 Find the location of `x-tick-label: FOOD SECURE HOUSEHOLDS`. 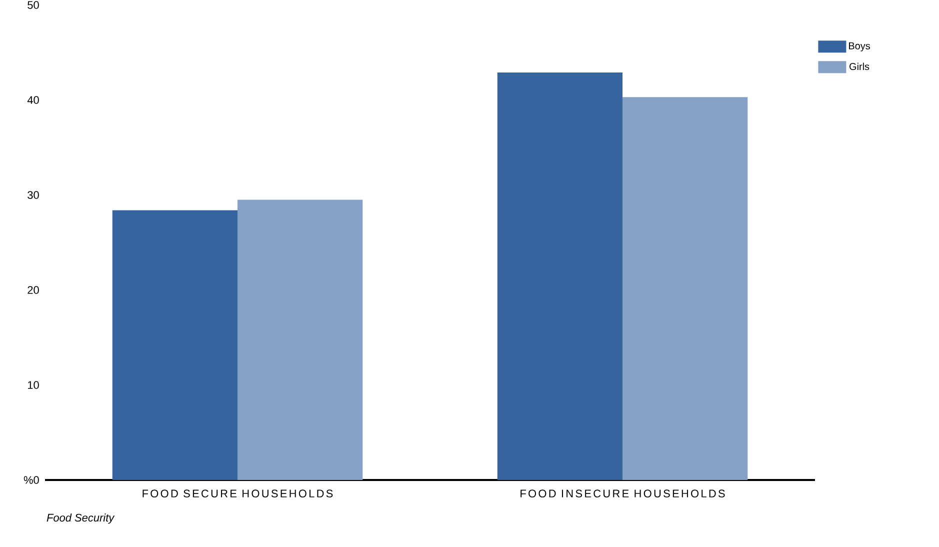

x-tick-label: FOOD SECURE HOUSEHOLDS is located at coordinates (237, 494).